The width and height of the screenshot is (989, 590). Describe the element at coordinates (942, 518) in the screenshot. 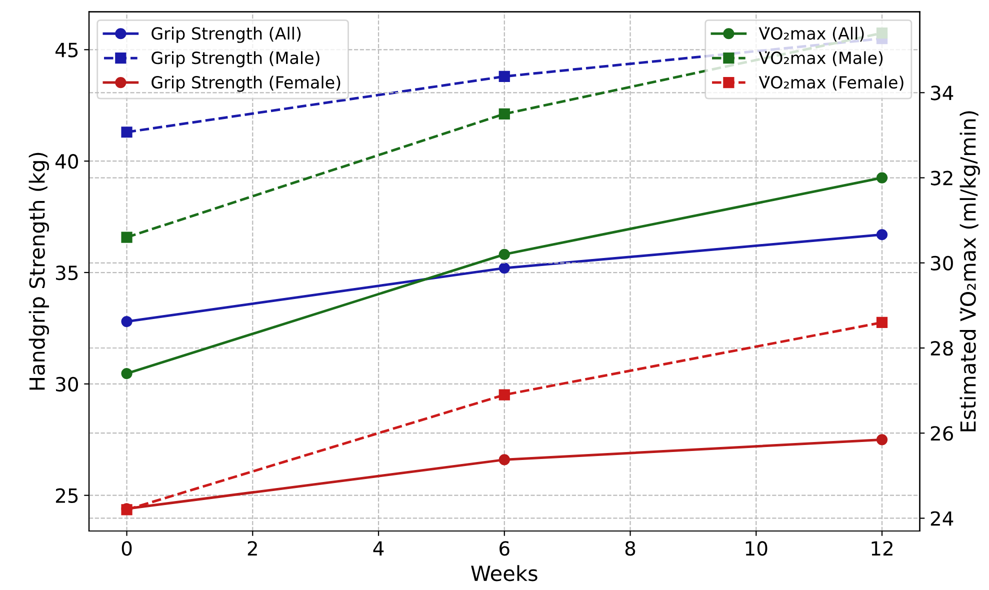

I see `y2-tick-label: 24` at that location.